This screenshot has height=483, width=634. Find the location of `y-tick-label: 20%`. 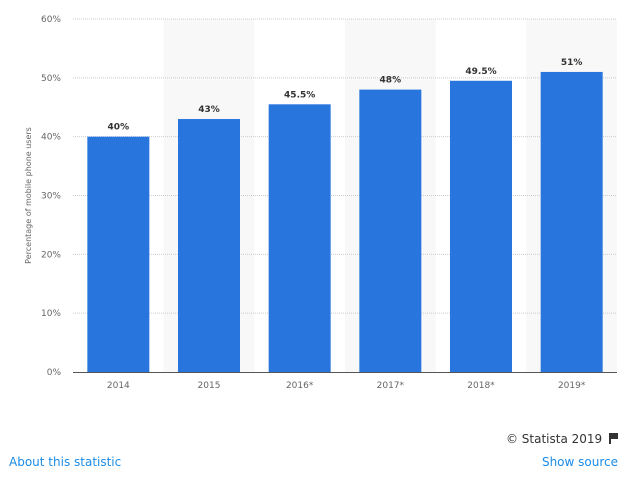

y-tick-label: 20% is located at coordinates (51, 255).